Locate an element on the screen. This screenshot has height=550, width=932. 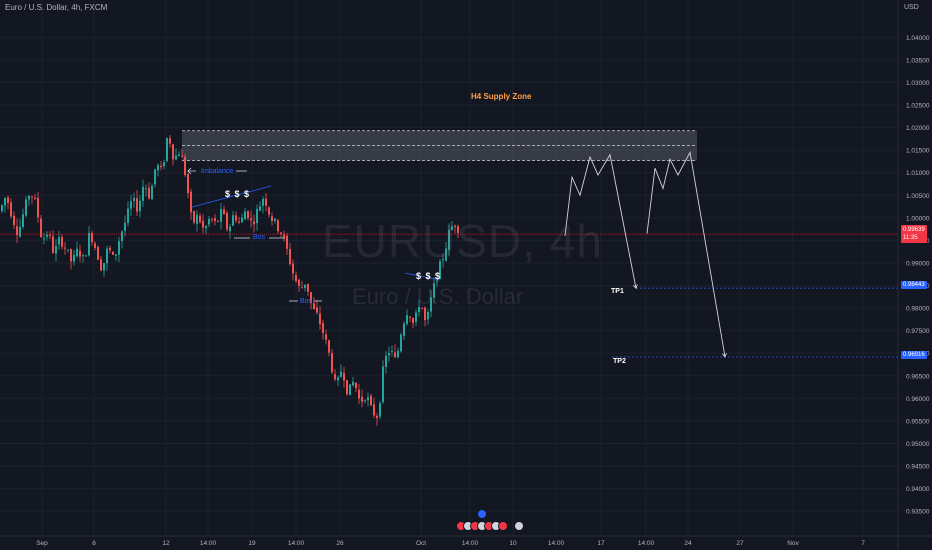
y-tick-label: 1.00000 is located at coordinates (918, 218).